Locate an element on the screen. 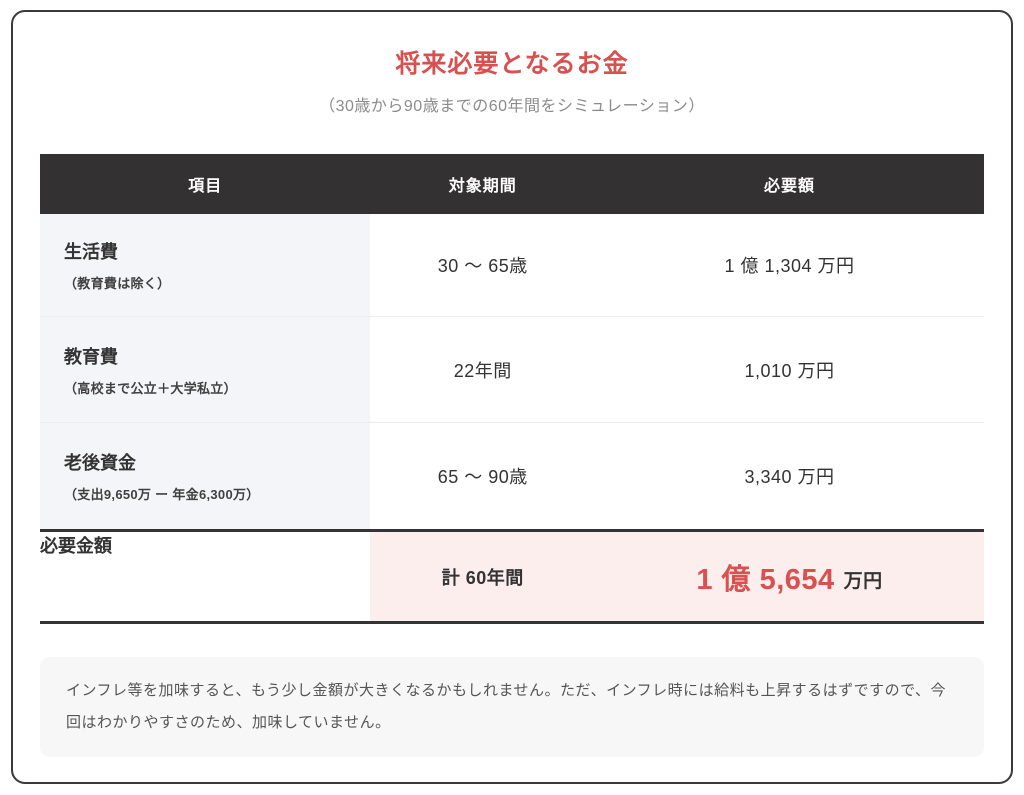  table-row-total: 必要金額 計 60年間 1 億 5,654 万円 is located at coordinates (512, 576).